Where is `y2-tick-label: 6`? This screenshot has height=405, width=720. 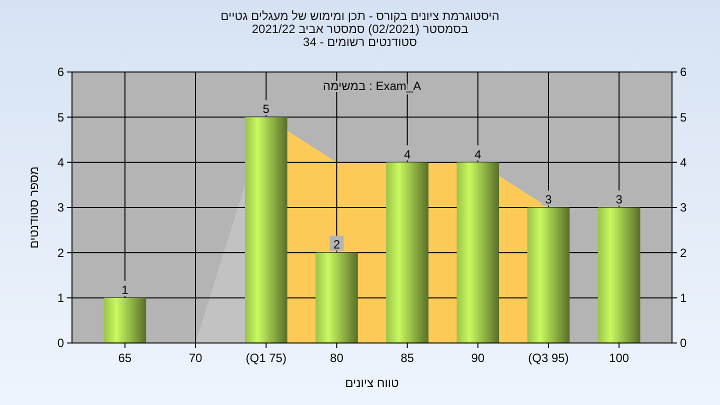 y2-tick-label: 6 is located at coordinates (683, 72).